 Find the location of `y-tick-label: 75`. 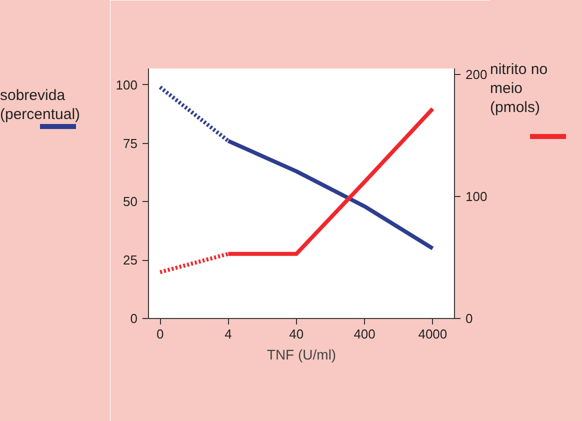

y-tick-label: 75 is located at coordinates (130, 143).